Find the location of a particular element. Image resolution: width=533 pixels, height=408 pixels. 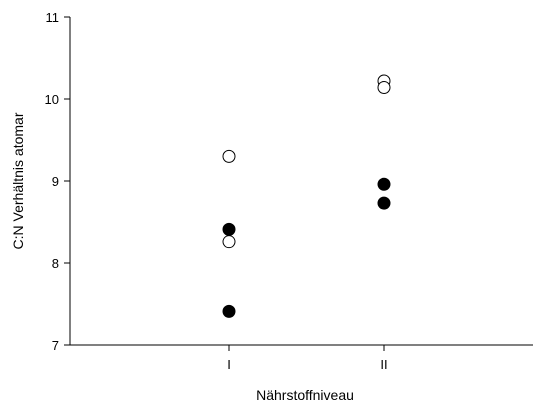

y-axis-ticks: 7 8 9 10 11 is located at coordinates (57, 181).